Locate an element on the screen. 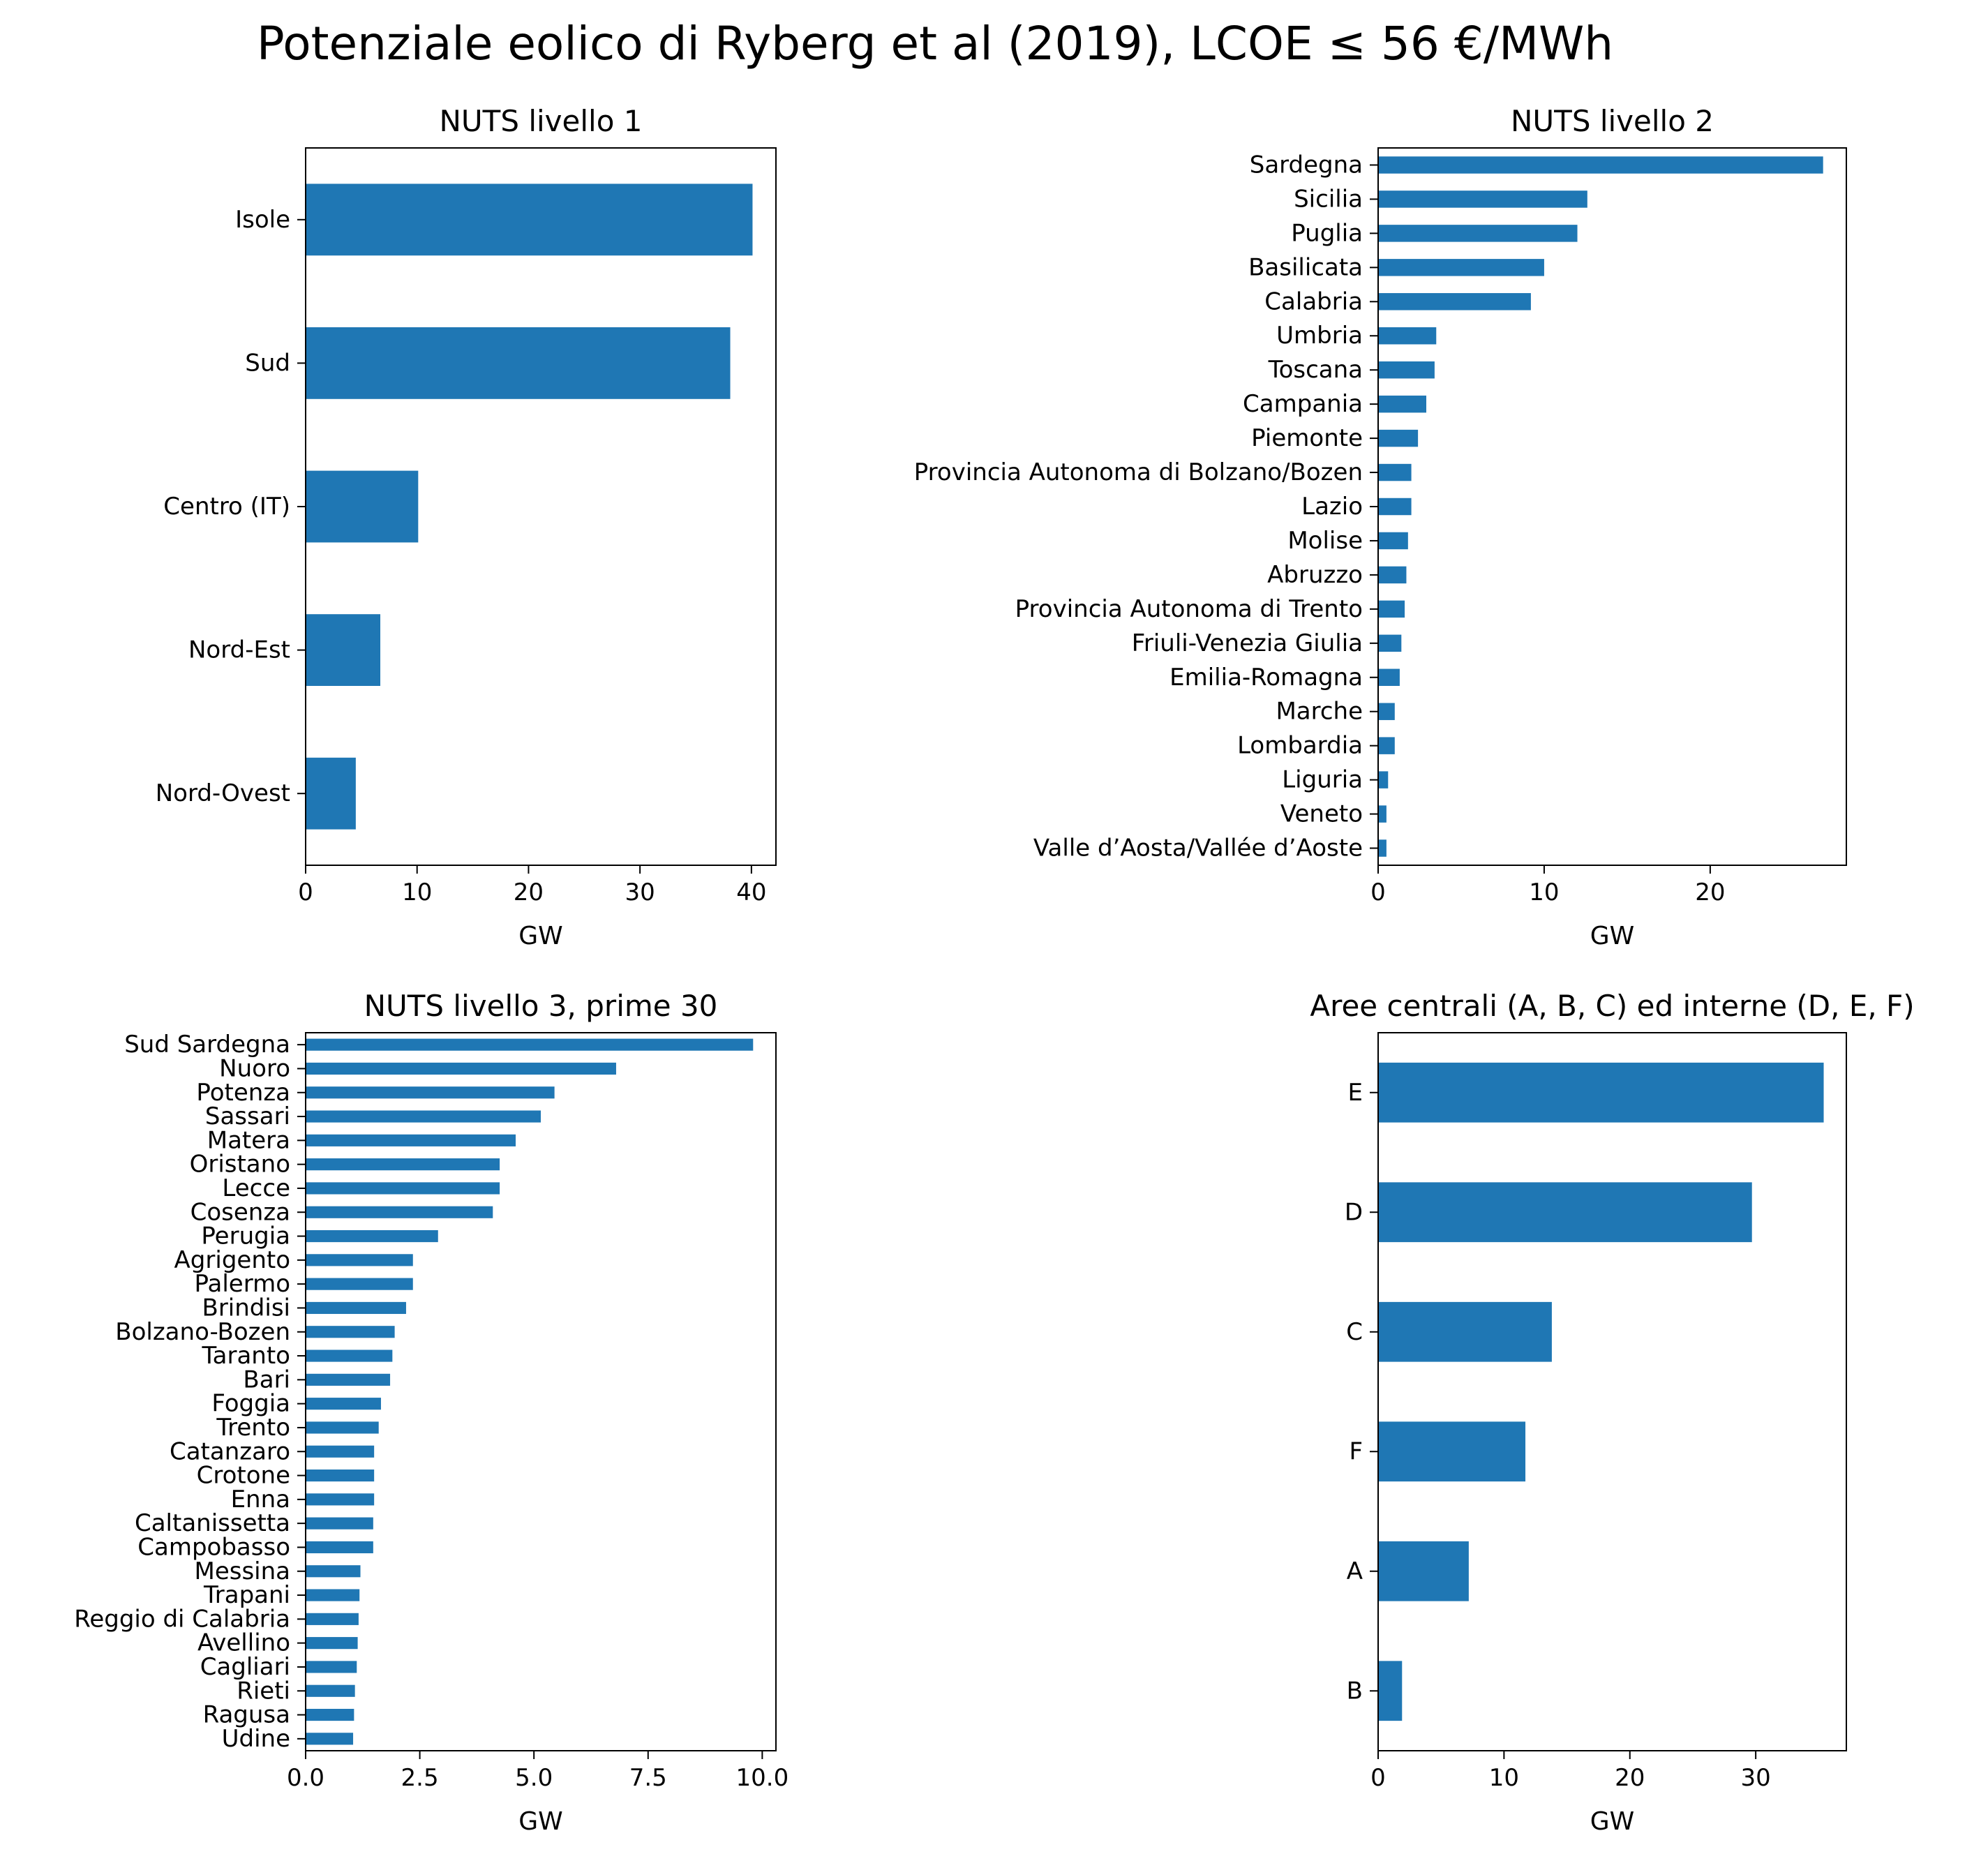  ytick-label-nuts3: Crotone is located at coordinates (243, 1476).